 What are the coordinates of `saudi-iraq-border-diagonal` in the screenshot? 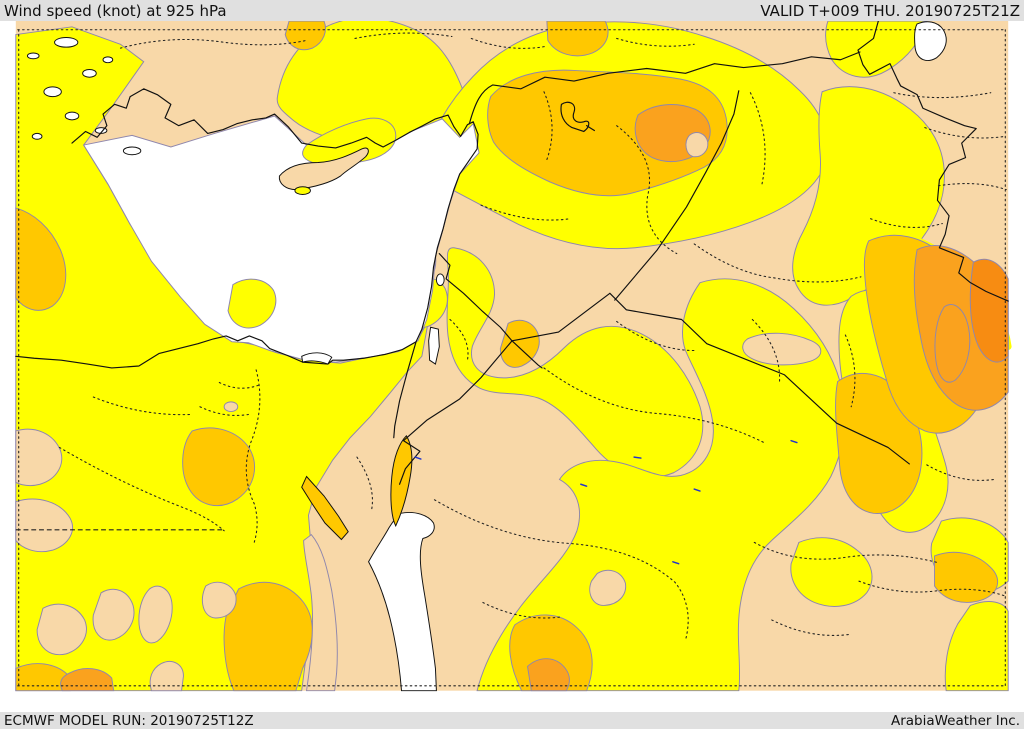 It's located at (759, 378).